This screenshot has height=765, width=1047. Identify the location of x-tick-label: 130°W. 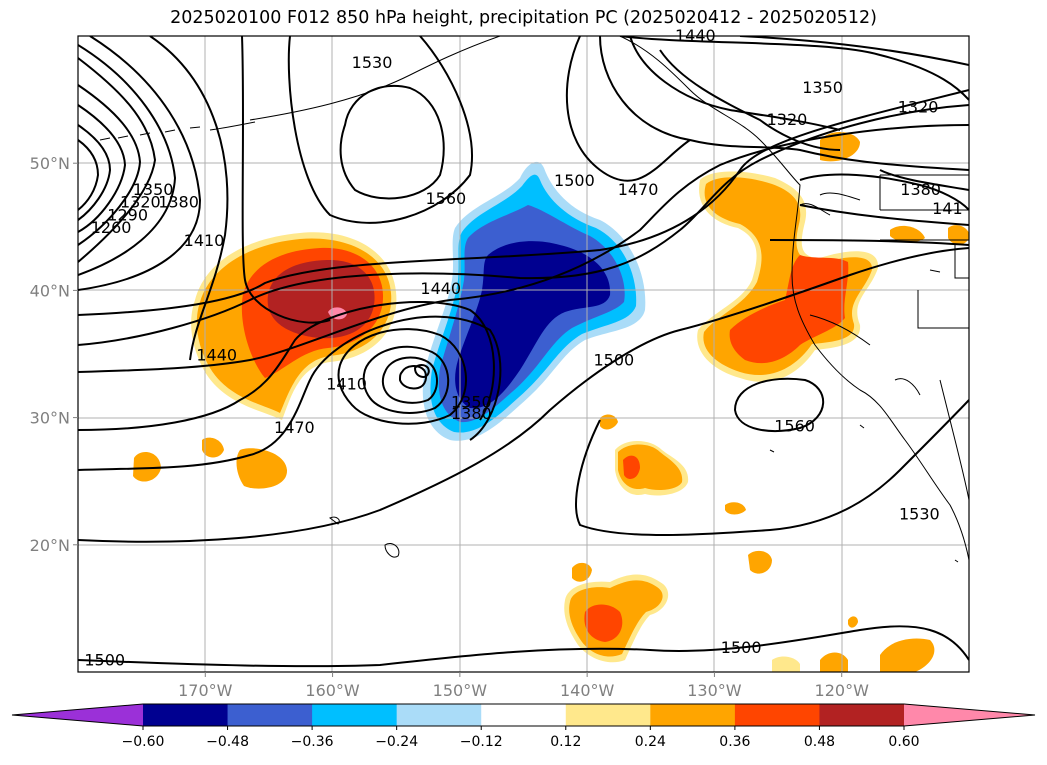
(714, 690).